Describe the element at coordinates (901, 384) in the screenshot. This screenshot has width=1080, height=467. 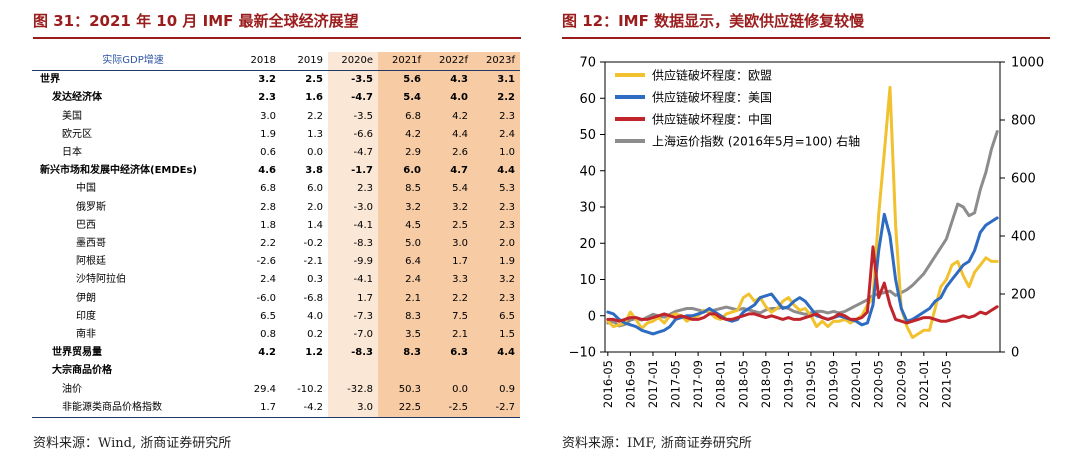
I see `x-tick-label: 2020-09` at that location.